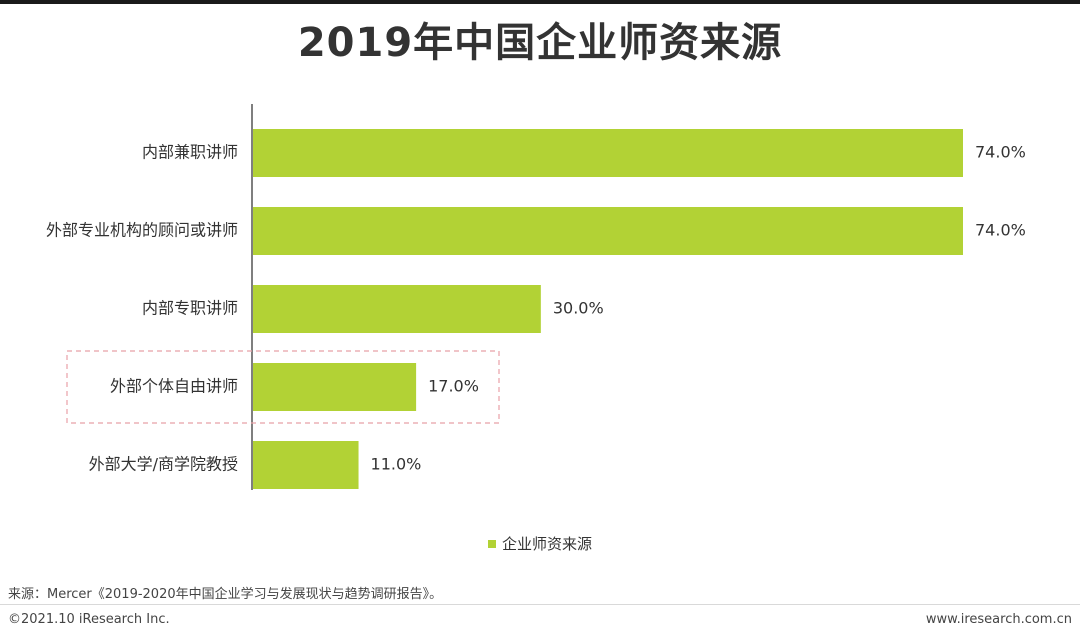  Describe the element at coordinates (190, 308) in the screenshot. I see `category-label: 内部专职讲师` at that location.